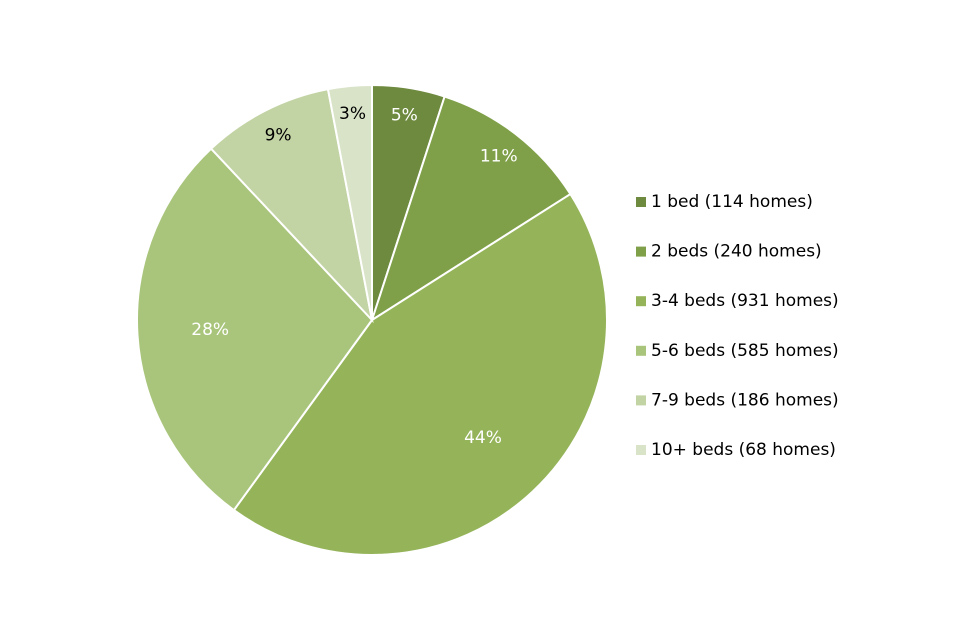 This screenshot has width=960, height=640. Describe the element at coordinates (745, 351) in the screenshot. I see `legend-label: 5-6 beds (585 homes)` at that location.